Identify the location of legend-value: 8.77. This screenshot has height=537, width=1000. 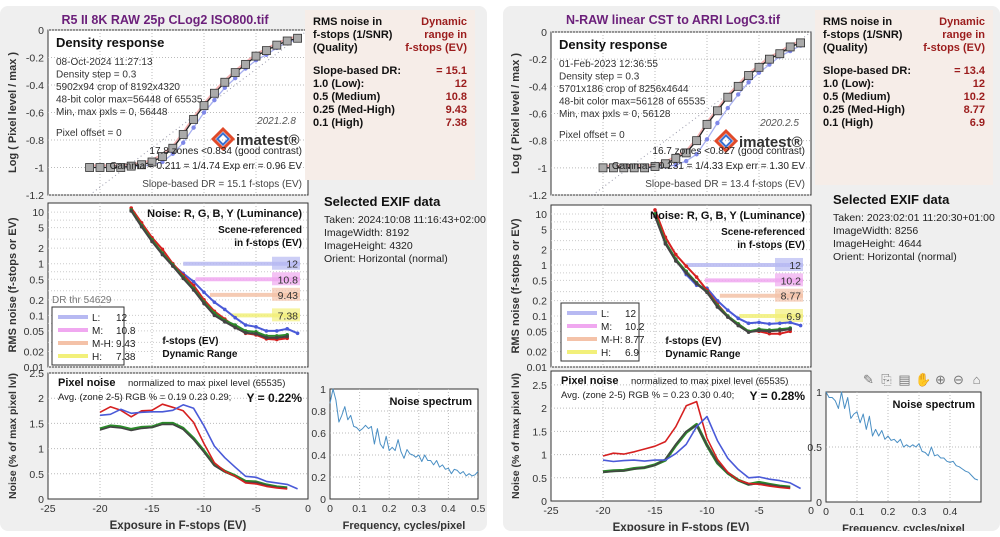
(635, 340).